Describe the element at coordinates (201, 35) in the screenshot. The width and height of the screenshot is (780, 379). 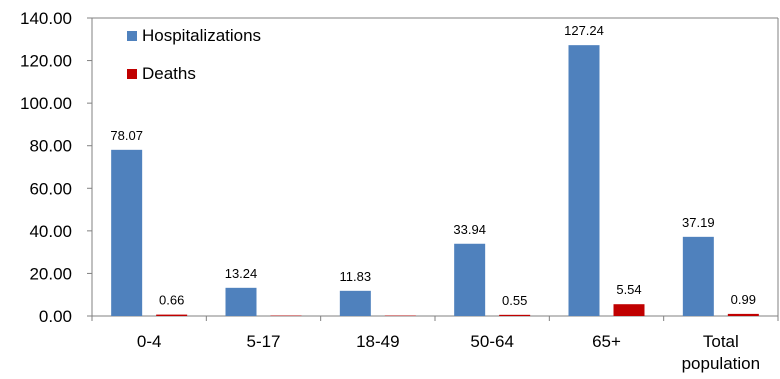
I see `legend-label-hospitalizations: Hospitalizations` at that location.